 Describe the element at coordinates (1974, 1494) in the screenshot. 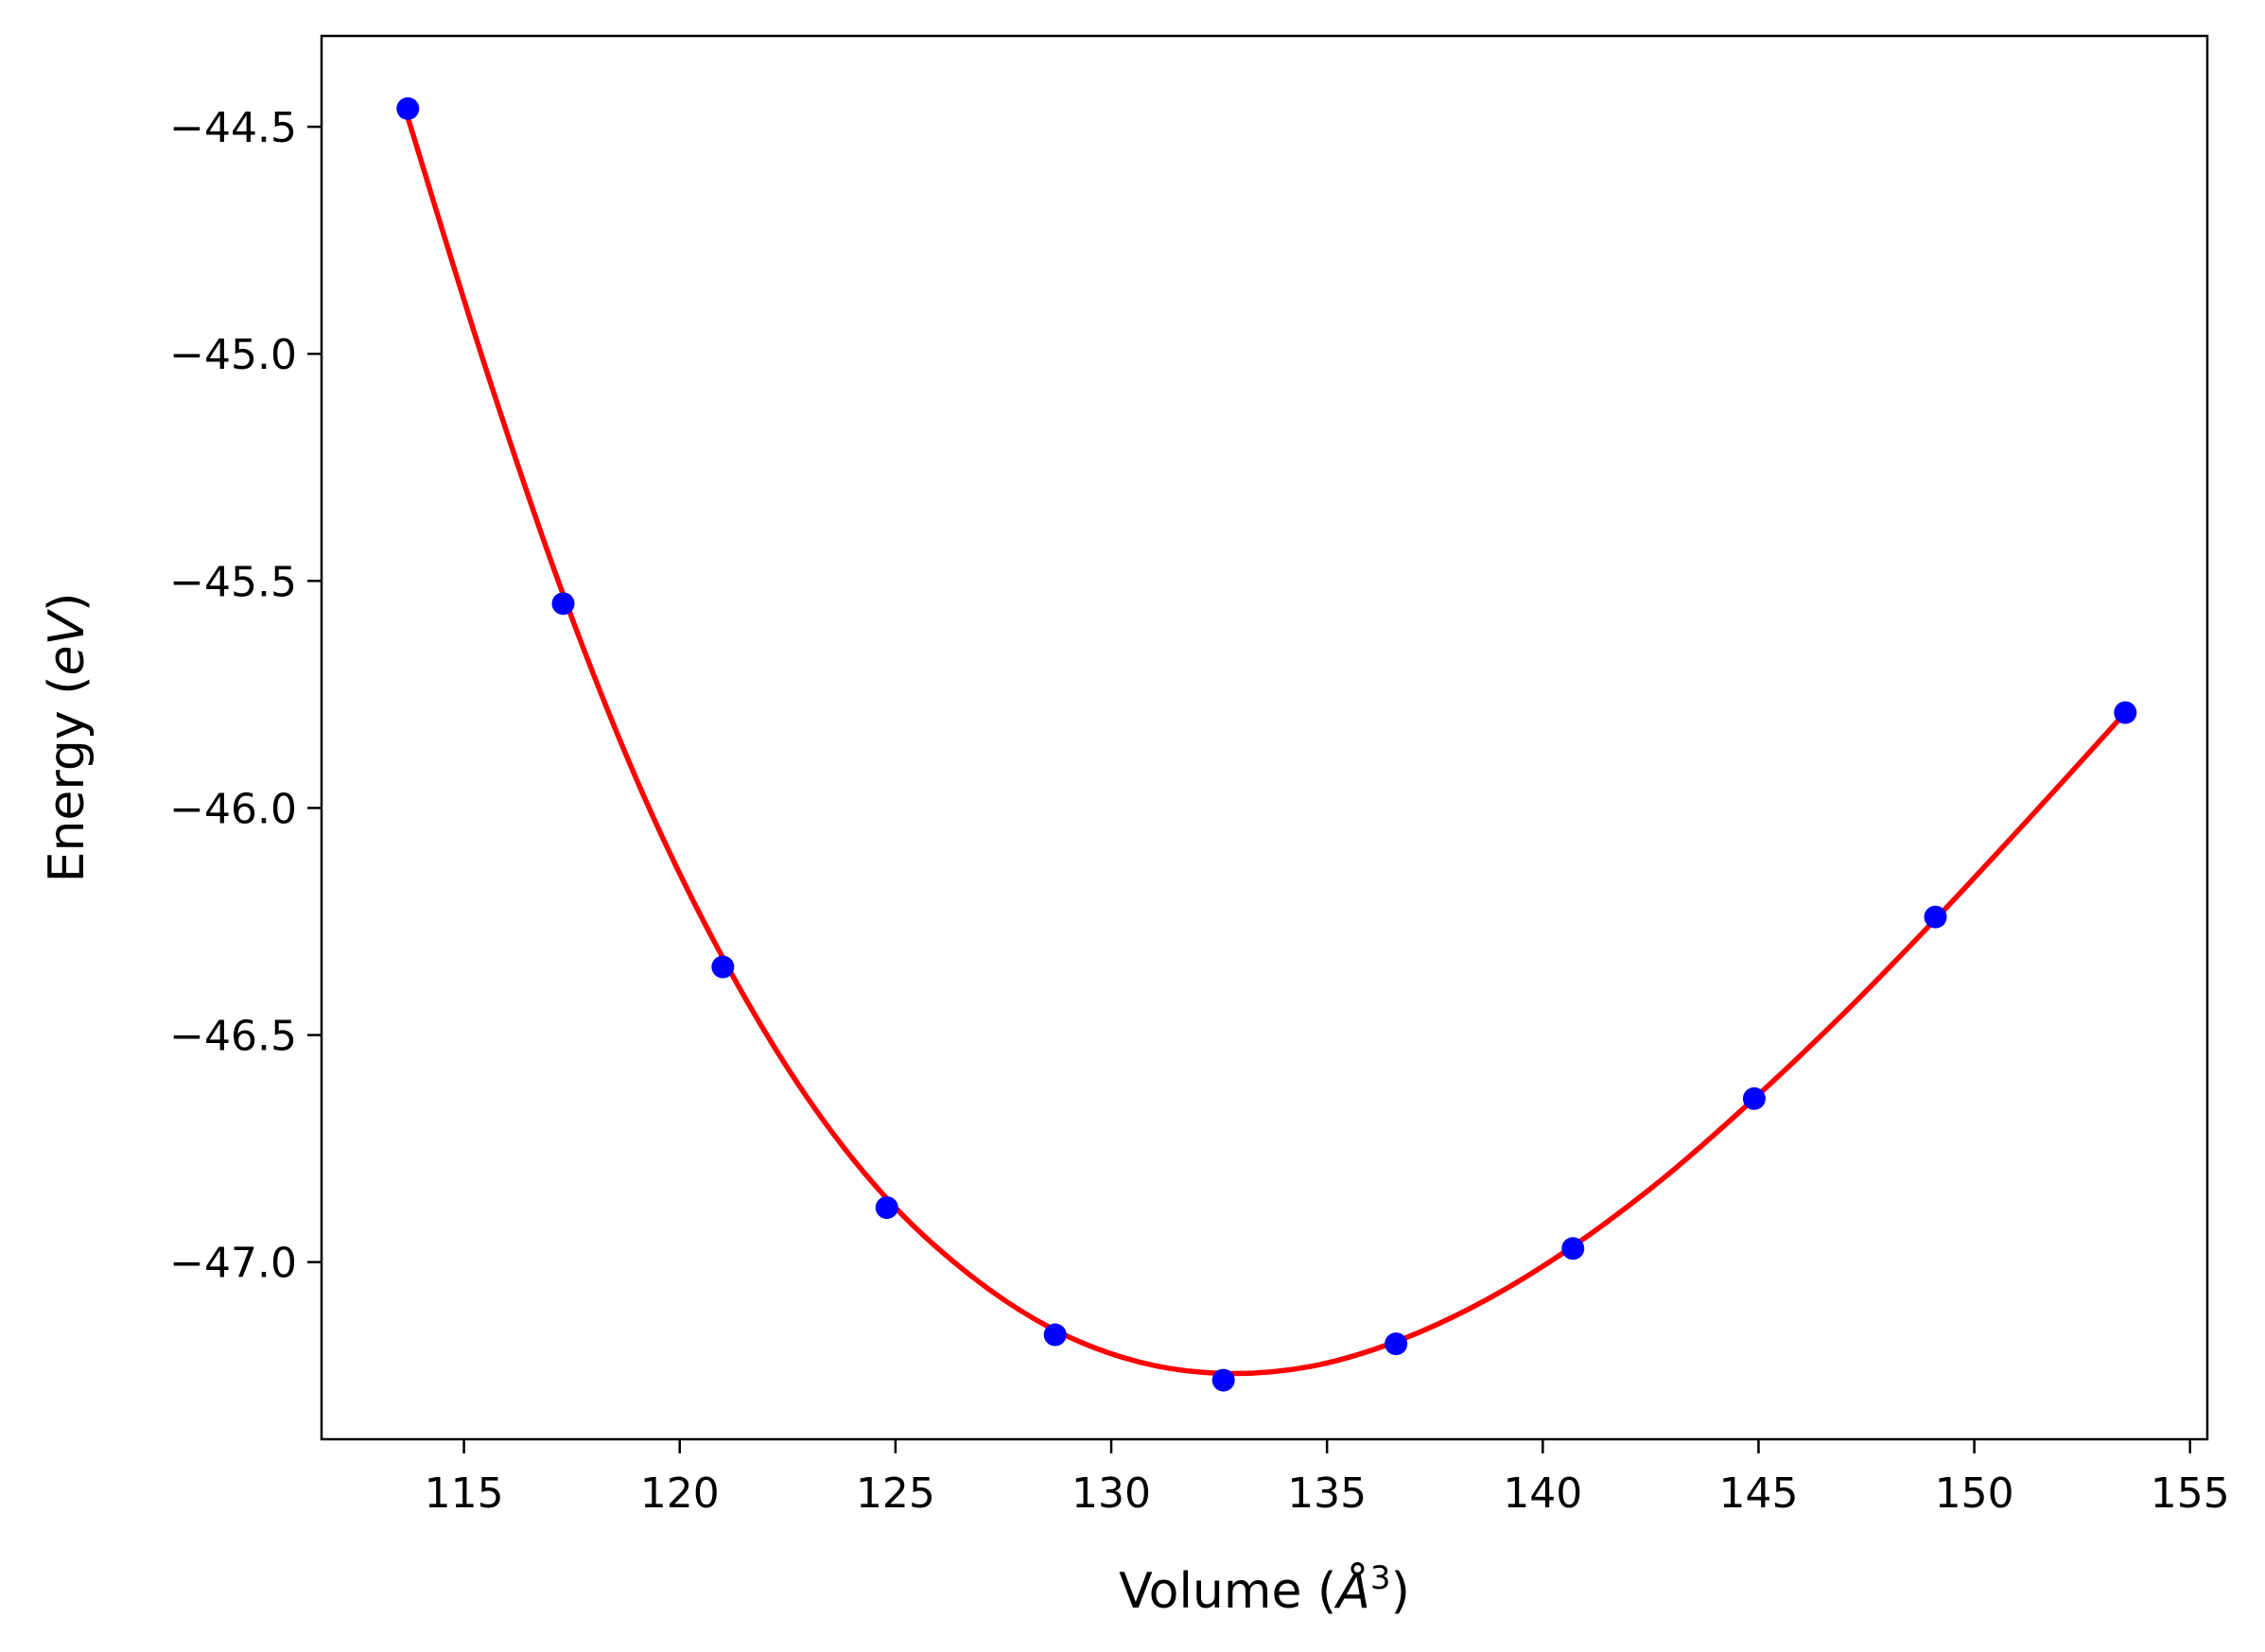

I see `x-tick-label: 150` at that location.